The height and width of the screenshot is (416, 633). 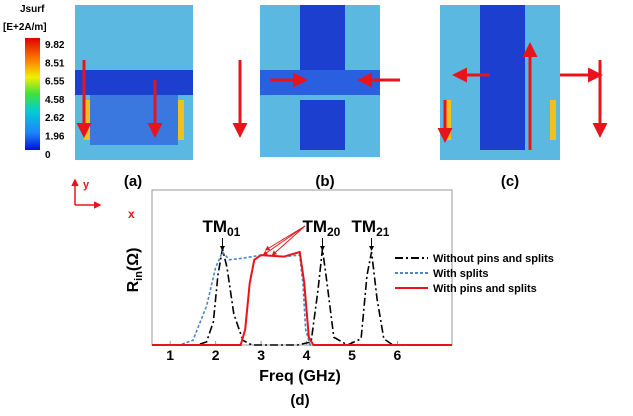 What do you see at coordinates (48, 155) in the screenshot?
I see `colorbar-tick-label: 0` at bounding box center [48, 155].